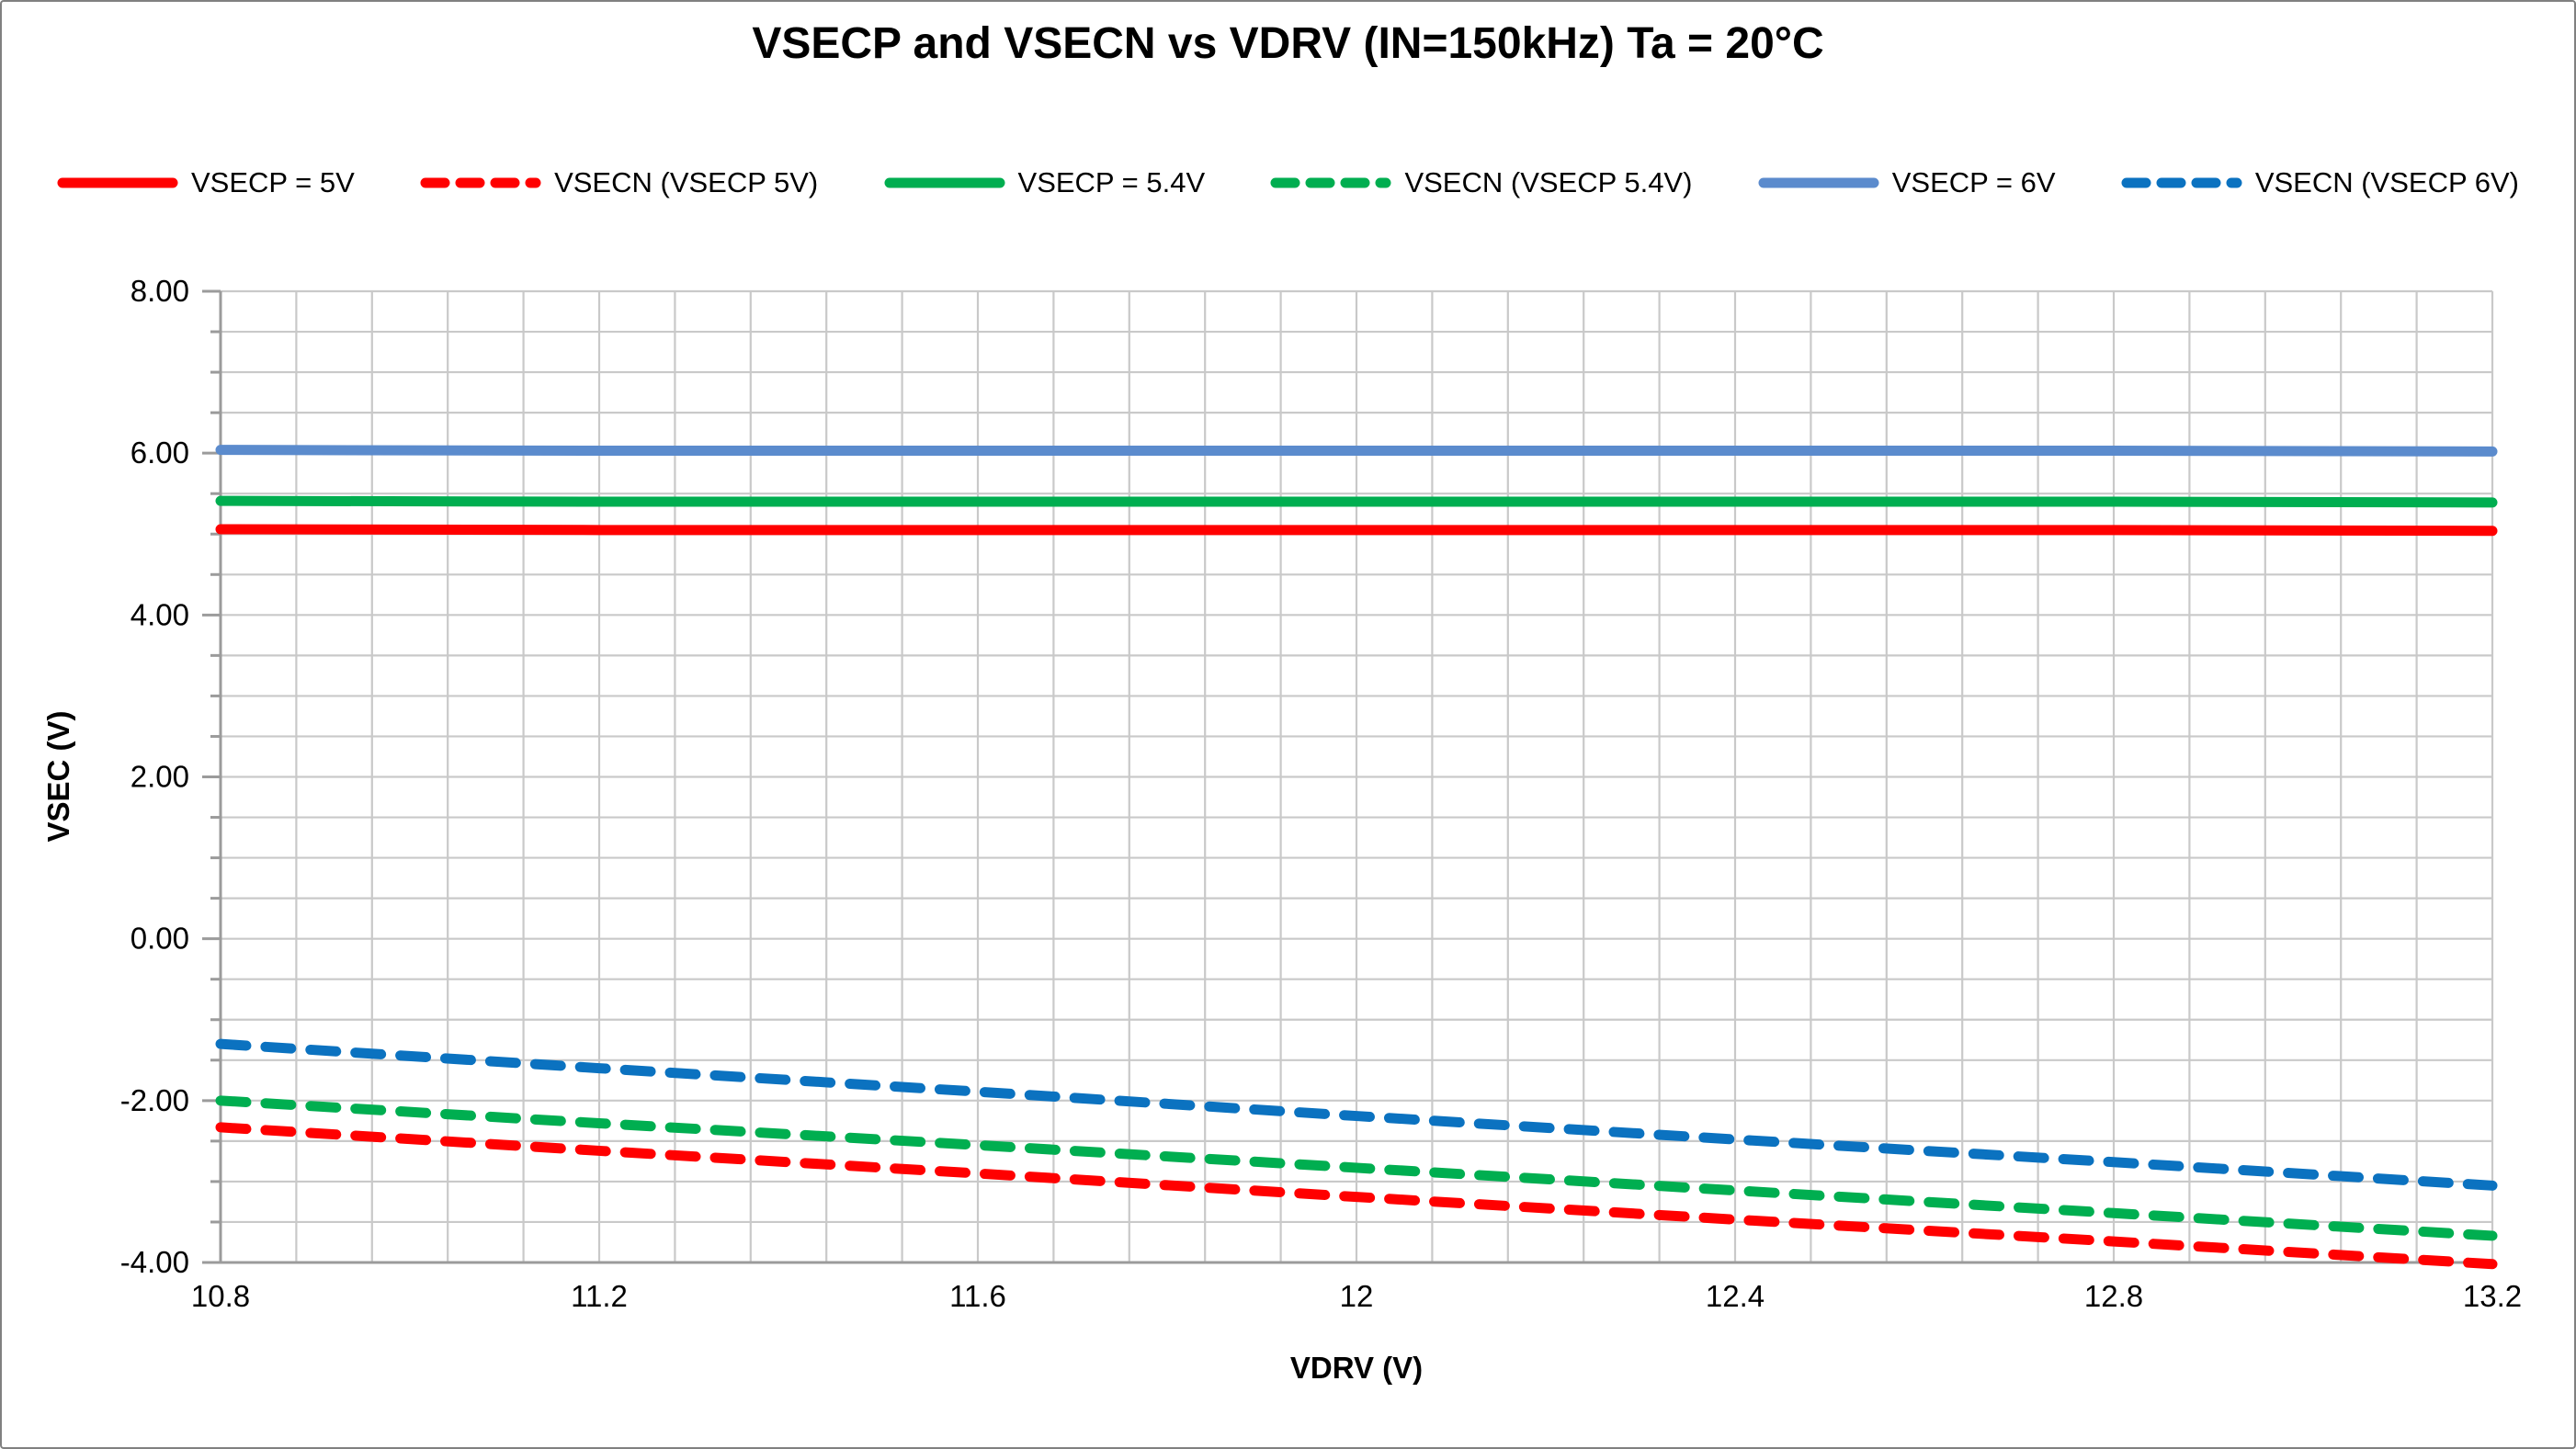  Describe the element at coordinates (1356, 530) in the screenshot. I see `series-line-vsecp-5v` at that location.